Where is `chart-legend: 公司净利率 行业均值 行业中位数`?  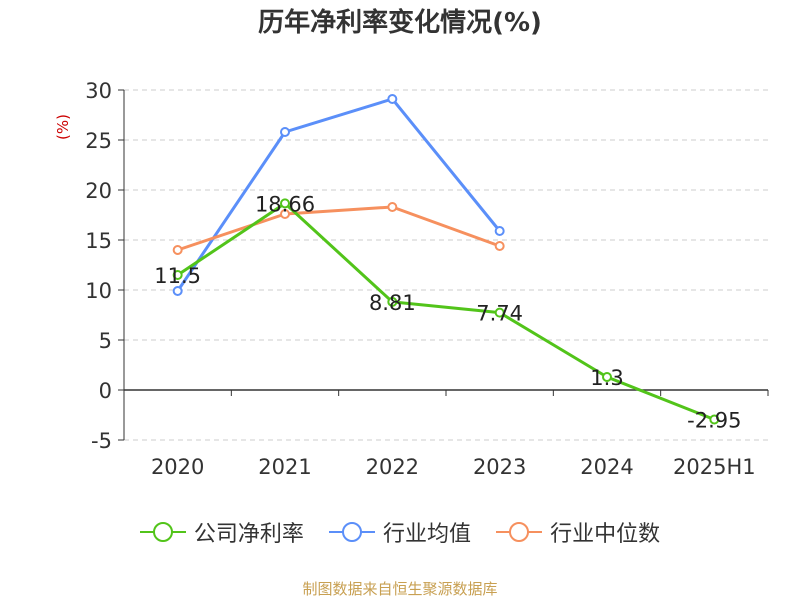 chart-legend: 公司净利率 行业均值 行业中位数 is located at coordinates (400, 532).